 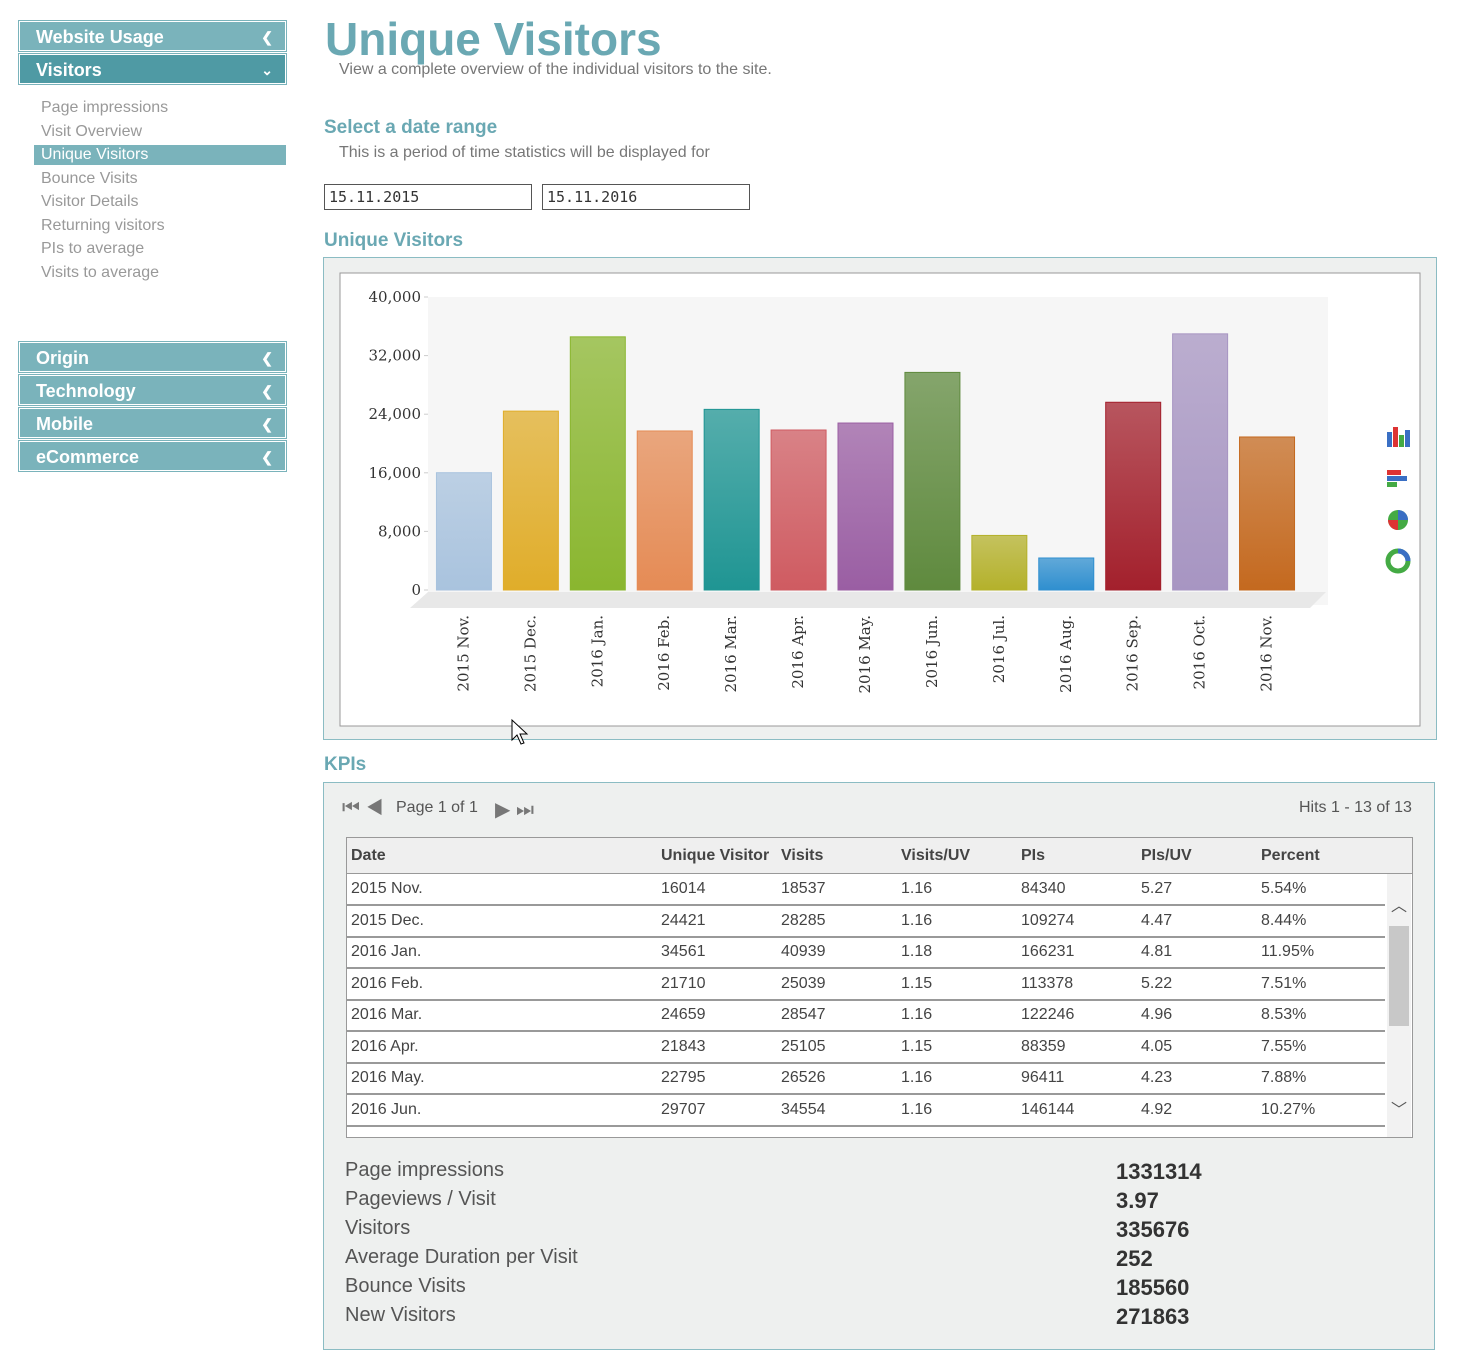 I want to click on column-header: Visits, so click(x=802, y=855).